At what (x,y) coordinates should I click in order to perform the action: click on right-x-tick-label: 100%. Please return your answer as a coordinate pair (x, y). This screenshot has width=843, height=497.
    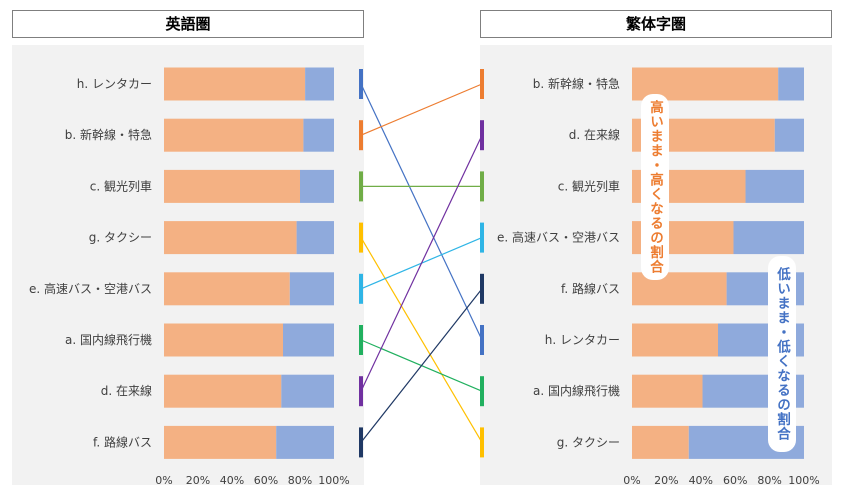
    Looking at the image, I should click on (803, 480).